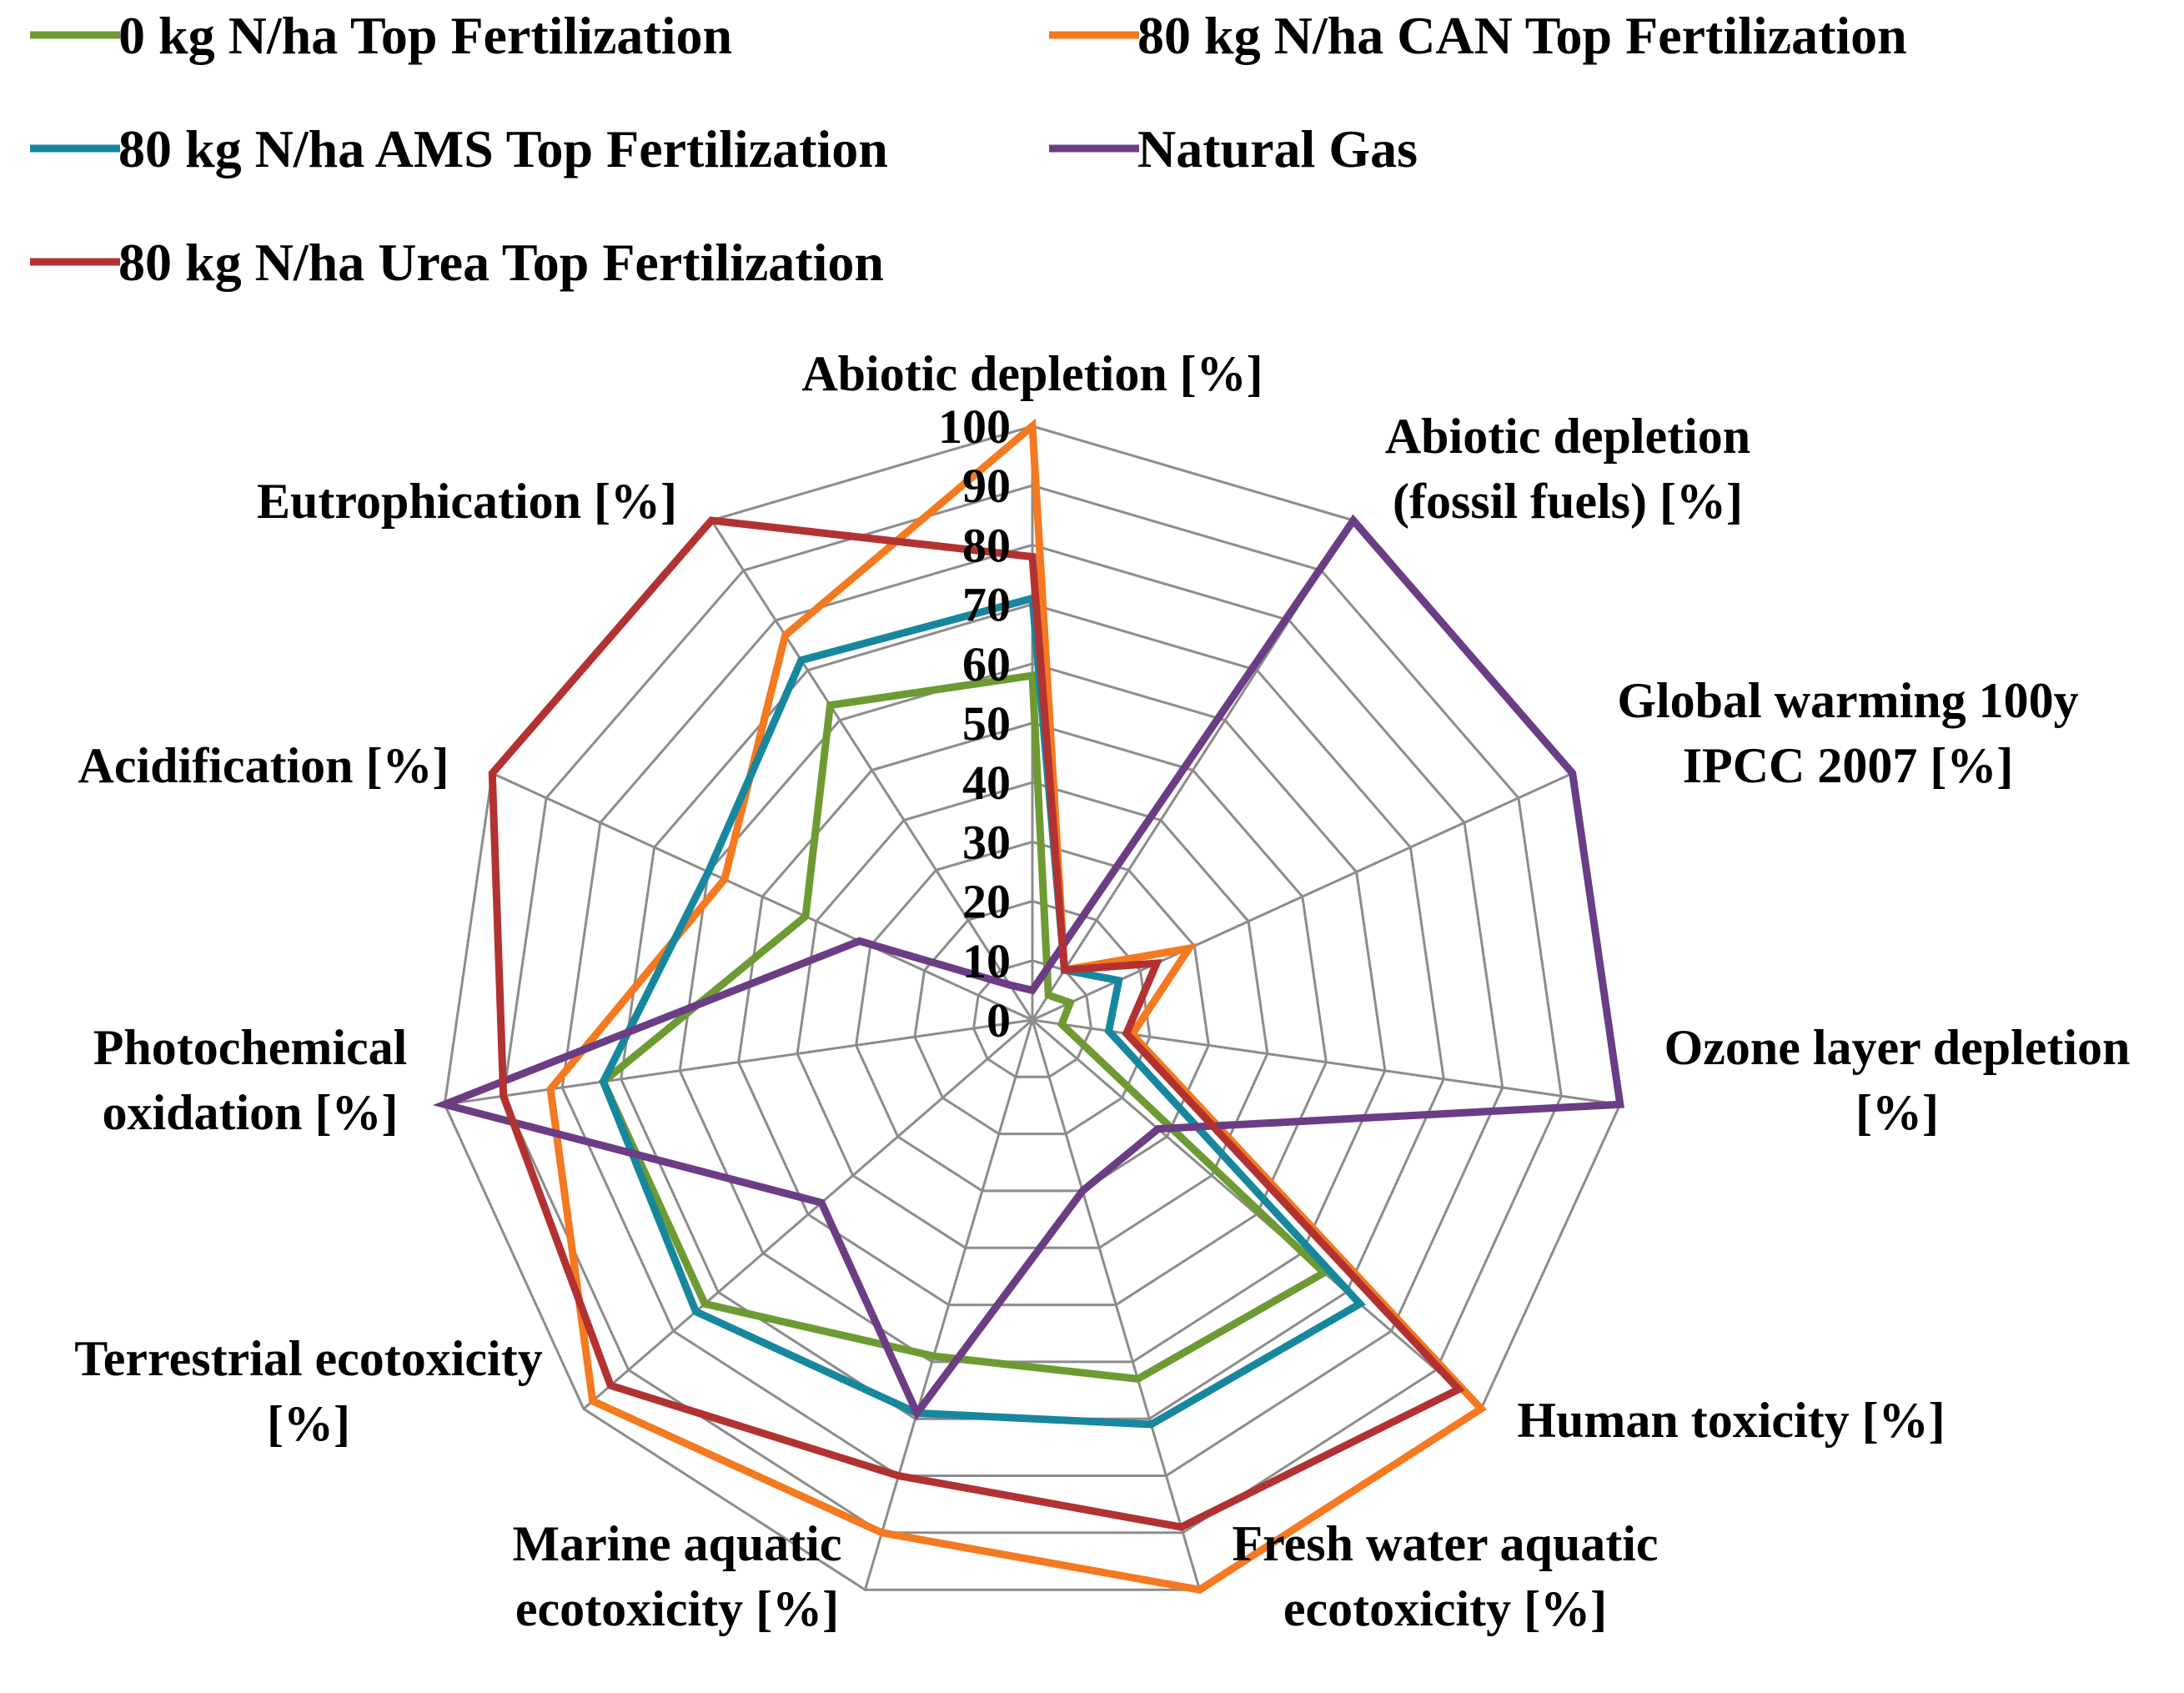 The height and width of the screenshot is (1693, 2184). Describe the element at coordinates (974, 427) in the screenshot. I see `tick-label-100: 100` at that location.